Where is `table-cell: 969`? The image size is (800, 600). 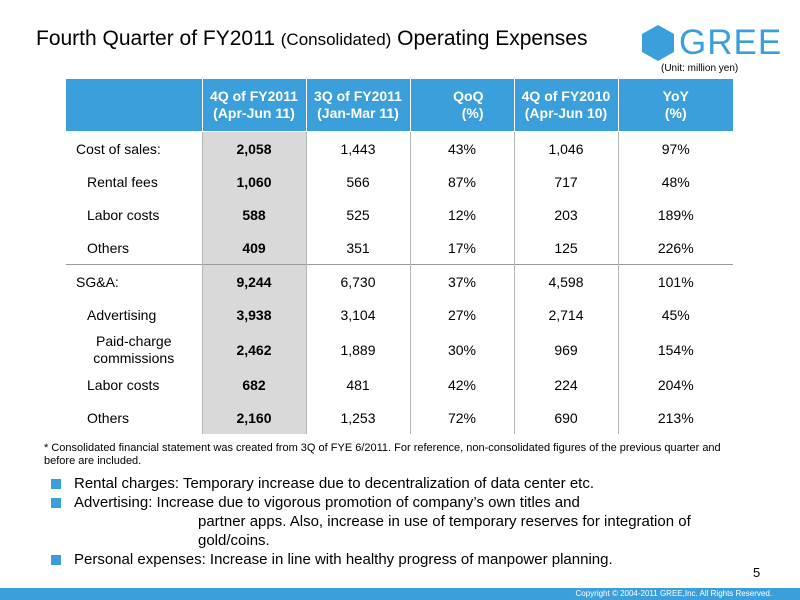
table-cell: 969 is located at coordinates (565, 349).